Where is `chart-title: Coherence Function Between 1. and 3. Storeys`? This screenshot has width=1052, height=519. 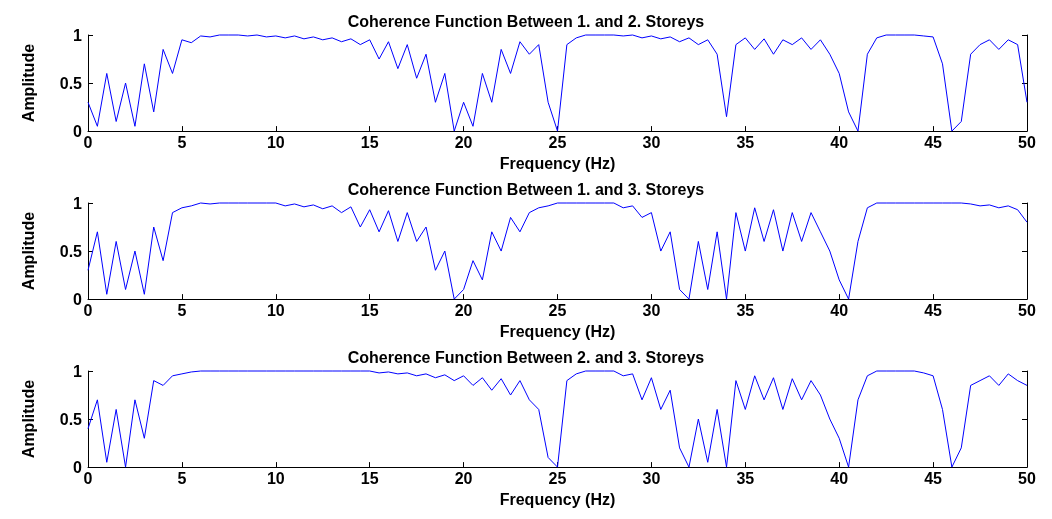 chart-title: Coherence Function Between 1. and 3. Storeys is located at coordinates (526, 189).